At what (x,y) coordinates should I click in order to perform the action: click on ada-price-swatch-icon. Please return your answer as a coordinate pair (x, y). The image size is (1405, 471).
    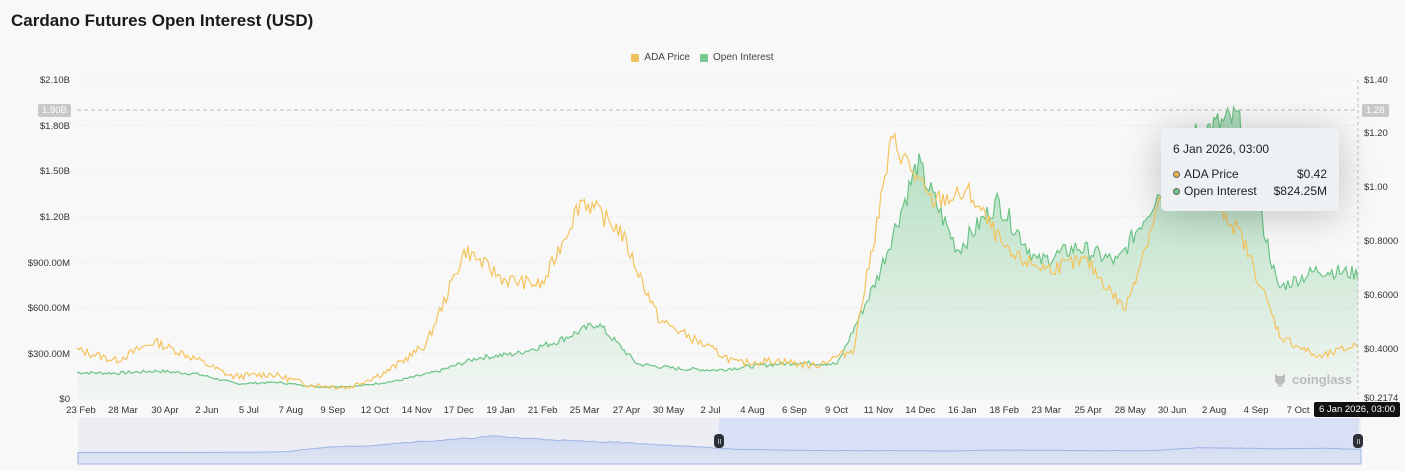
    Looking at the image, I should click on (635, 57).